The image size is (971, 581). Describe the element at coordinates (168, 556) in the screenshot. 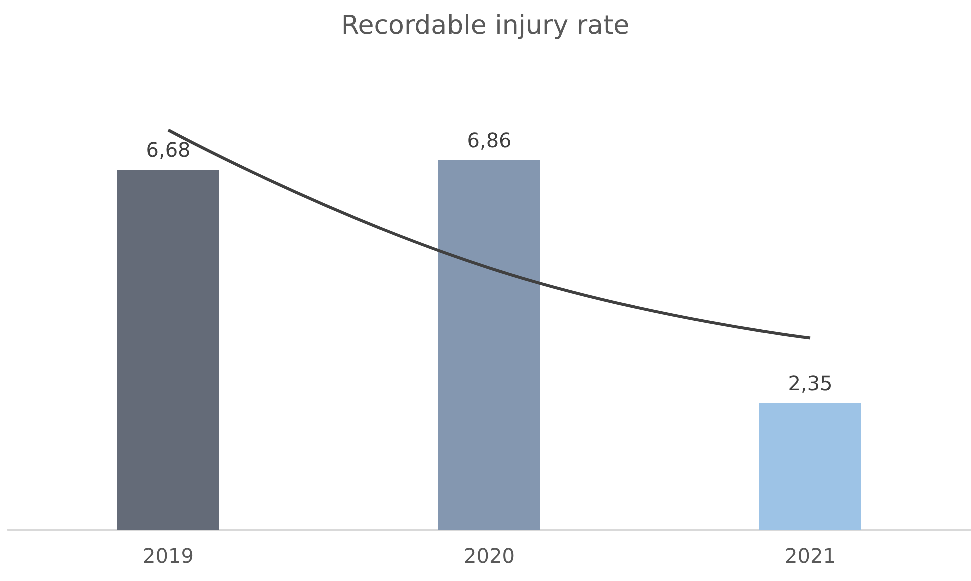

I see `x-tick-label: 2019` at that location.